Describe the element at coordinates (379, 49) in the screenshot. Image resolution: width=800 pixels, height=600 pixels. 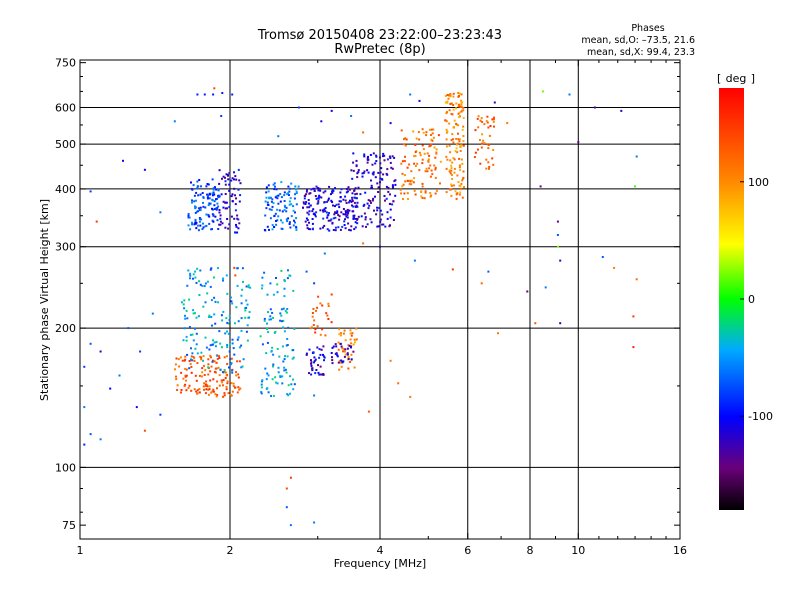
I see `chart-subtitle: RwPretec (8p)` at that location.